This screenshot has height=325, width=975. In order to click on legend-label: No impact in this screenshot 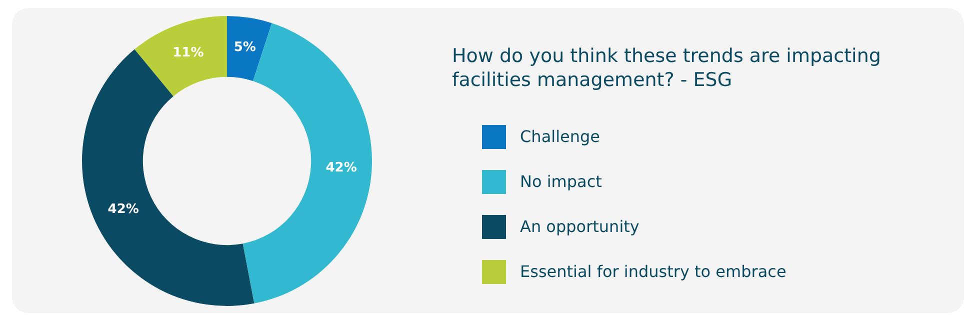, I will do `click(561, 181)`.